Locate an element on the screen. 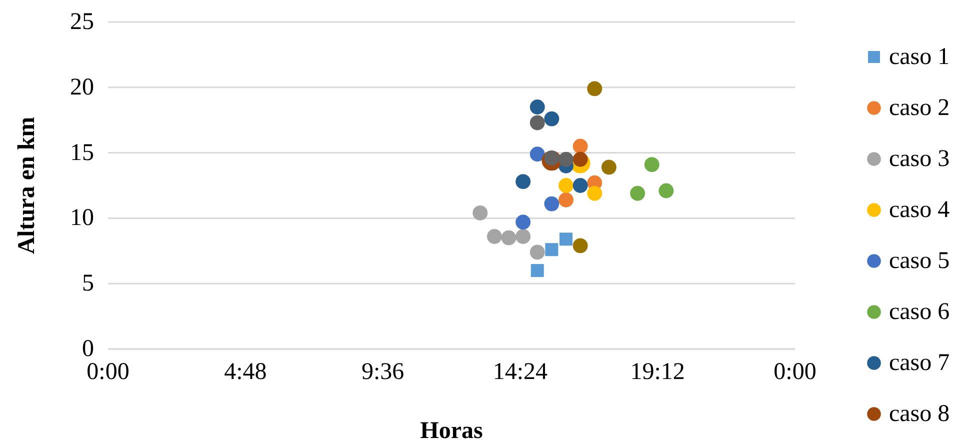 The image size is (978, 445). legend-label: caso 4 is located at coordinates (919, 210).